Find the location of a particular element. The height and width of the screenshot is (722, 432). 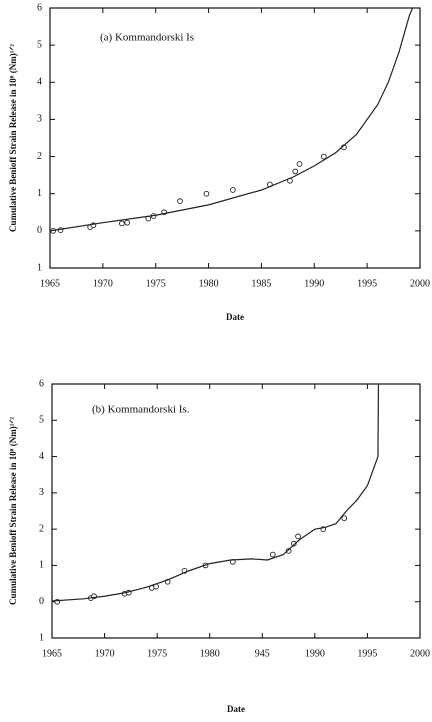

annotation: (a) Kommandorski Is is located at coordinates (147, 38).